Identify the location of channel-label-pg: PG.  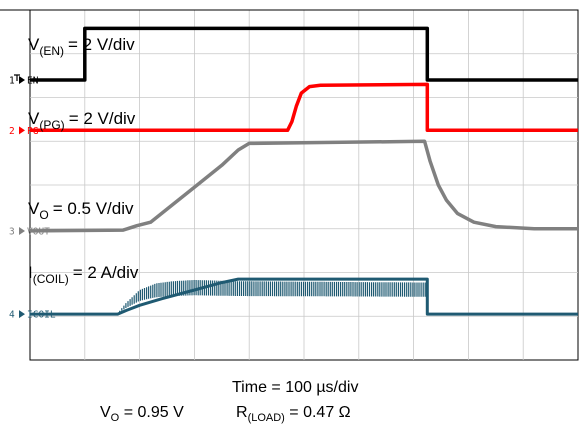
(33, 131).